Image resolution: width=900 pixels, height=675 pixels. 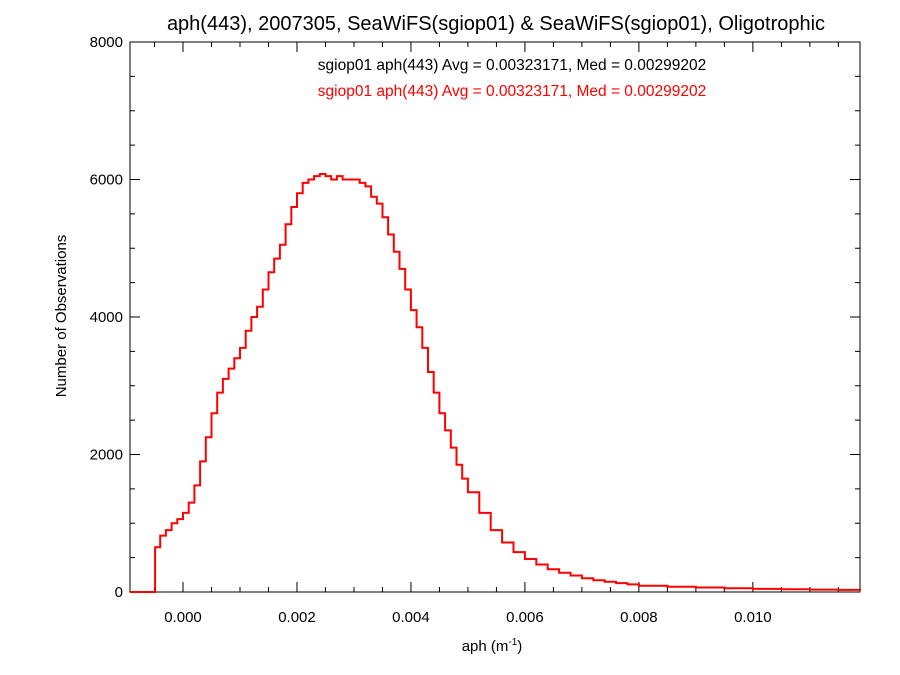 What do you see at coordinates (106, 455) in the screenshot?
I see `y-tick-label: 2000` at bounding box center [106, 455].